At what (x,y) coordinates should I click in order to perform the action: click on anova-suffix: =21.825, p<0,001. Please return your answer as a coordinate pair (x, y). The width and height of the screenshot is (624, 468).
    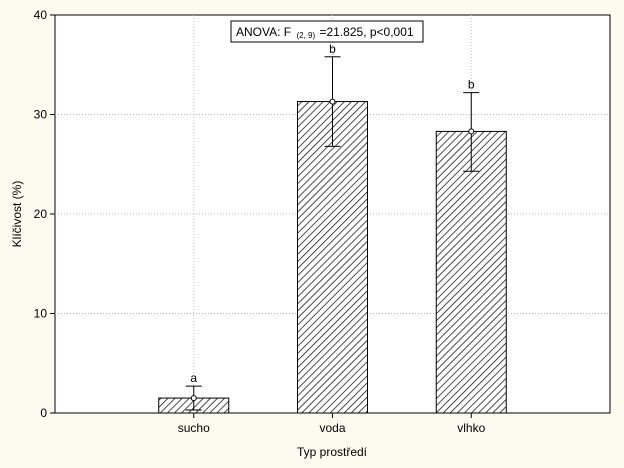
    Looking at the image, I should click on (366, 32).